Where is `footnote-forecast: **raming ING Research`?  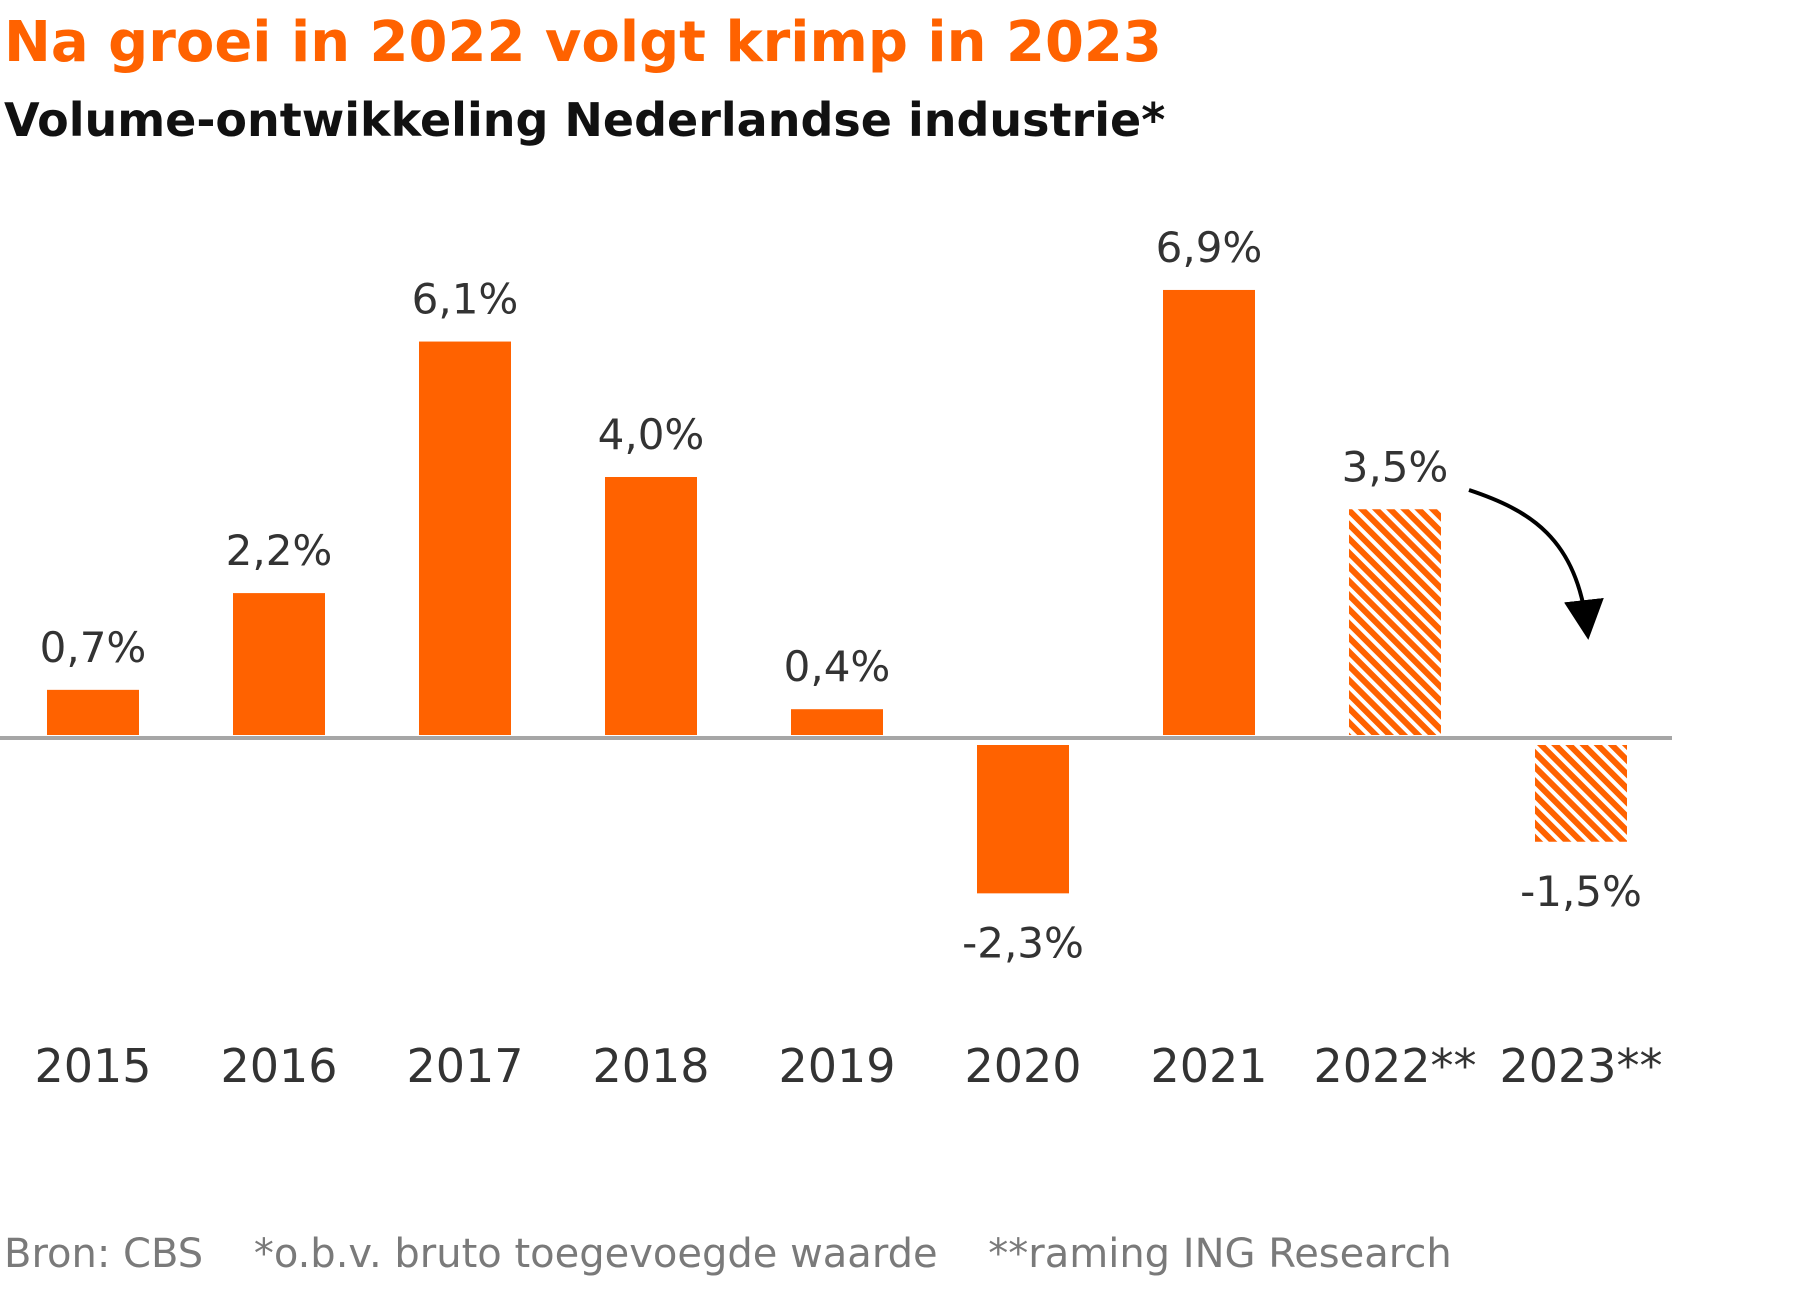 footnote-forecast: **raming ING Research is located at coordinates (1220, 1254).